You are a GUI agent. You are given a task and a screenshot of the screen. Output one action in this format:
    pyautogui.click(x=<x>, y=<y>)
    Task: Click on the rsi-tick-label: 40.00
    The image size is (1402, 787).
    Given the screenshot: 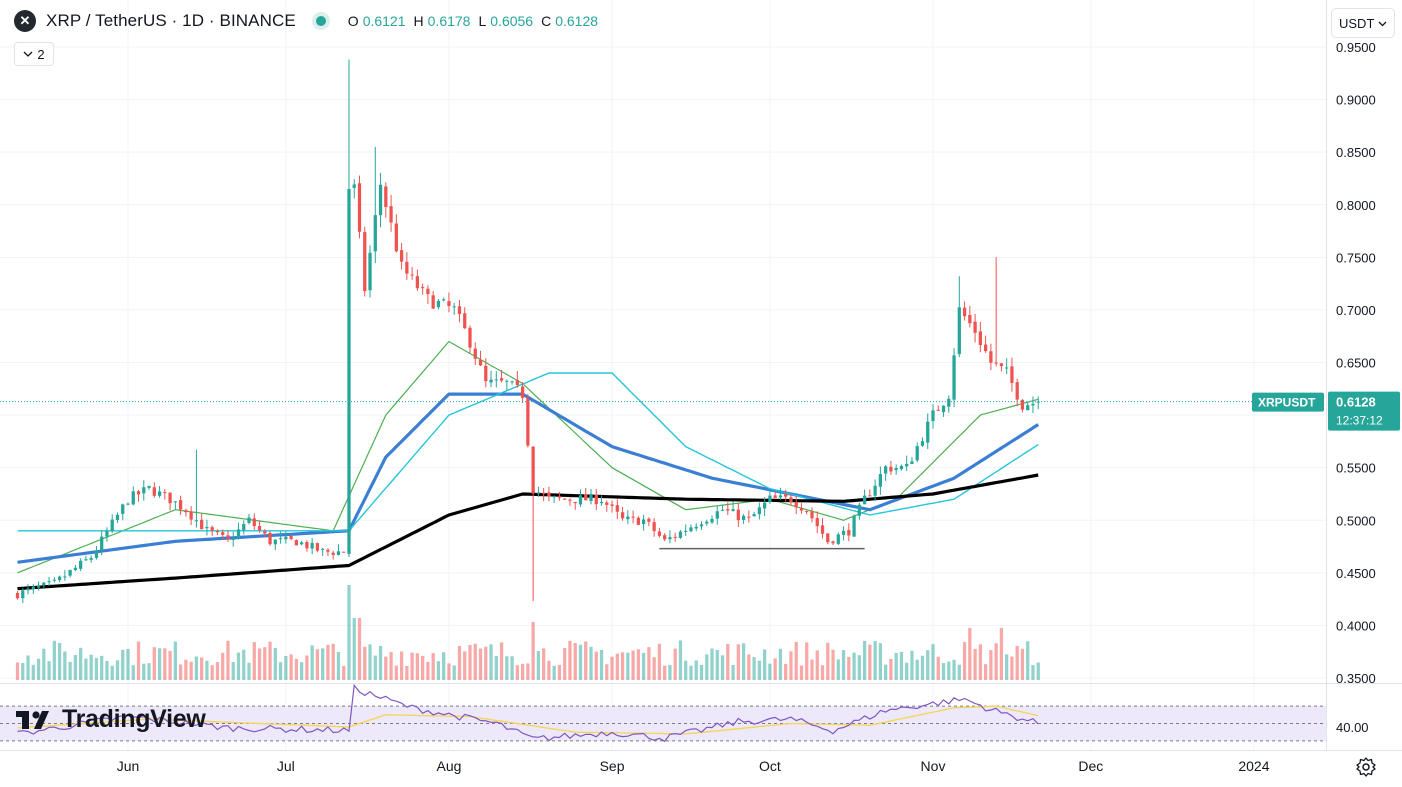 What is the action you would take?
    pyautogui.click(x=1352, y=727)
    